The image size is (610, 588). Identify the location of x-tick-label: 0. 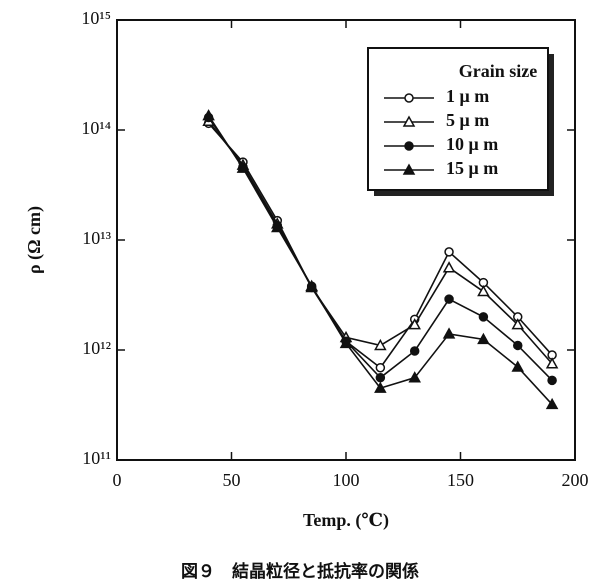
(117, 480).